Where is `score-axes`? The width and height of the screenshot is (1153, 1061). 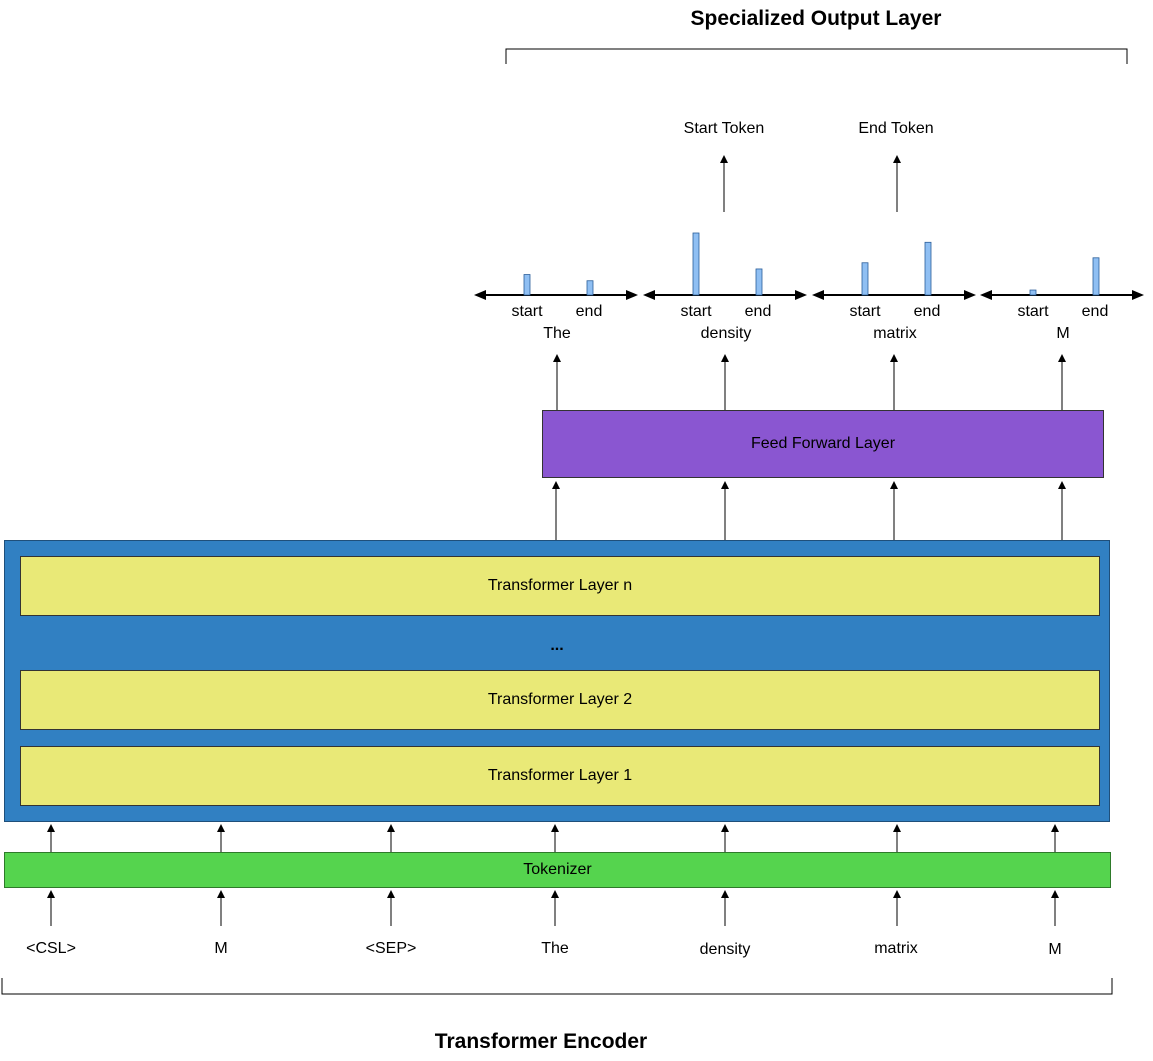
score-axes is located at coordinates (809, 295).